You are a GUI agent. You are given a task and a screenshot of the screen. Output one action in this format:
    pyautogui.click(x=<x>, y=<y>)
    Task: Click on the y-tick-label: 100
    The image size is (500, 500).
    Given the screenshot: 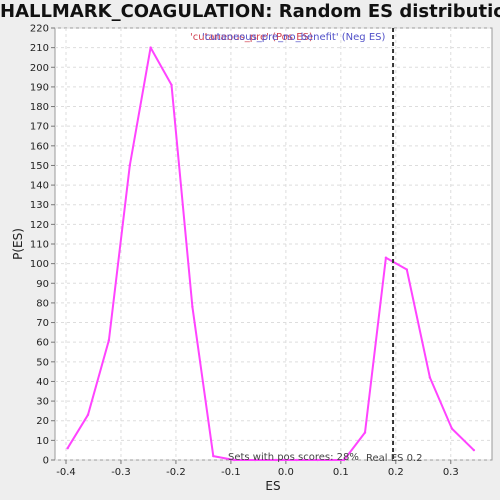 What is the action you would take?
    pyautogui.click(x=39, y=264)
    